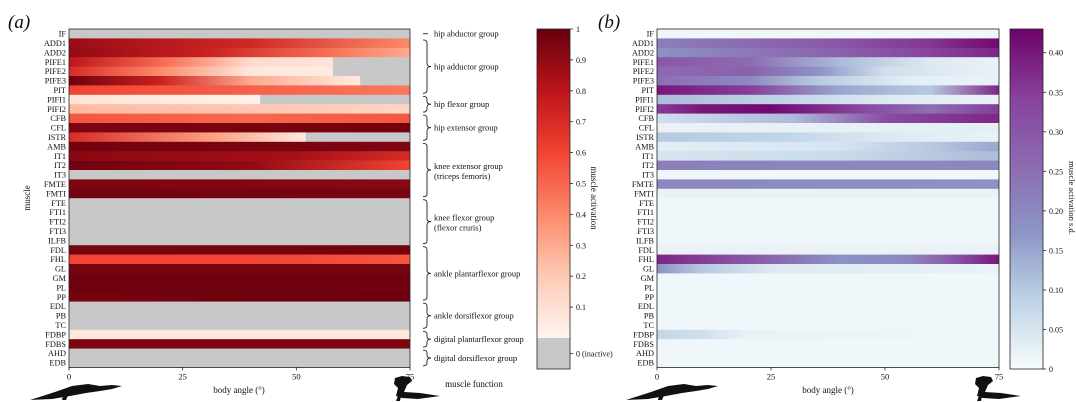  I want to click on group-label-2: hip flexor group, so click(461, 104).